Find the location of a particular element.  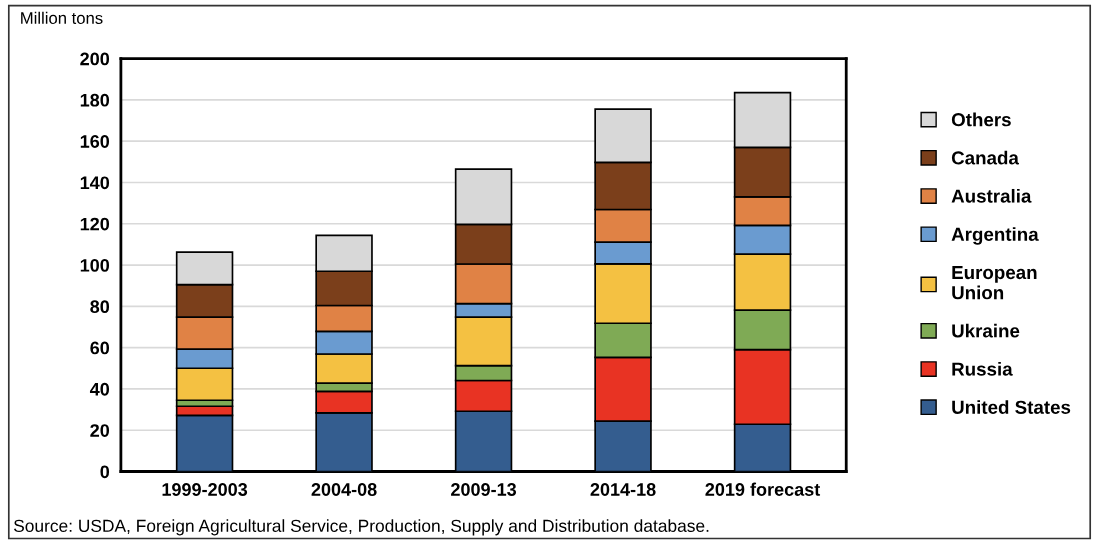

y-tick-label: 60 is located at coordinates (100, 348).